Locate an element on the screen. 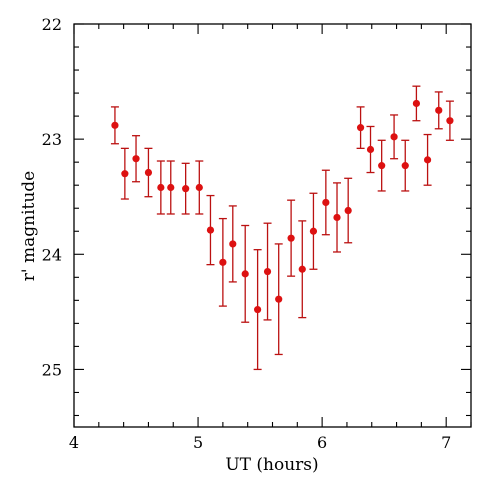  y-tick-label: 22 is located at coordinates (52, 24).